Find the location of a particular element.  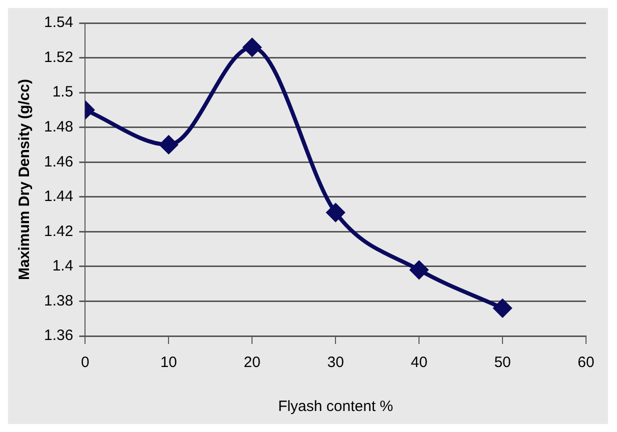

x-tick-label: 40 is located at coordinates (419, 363).